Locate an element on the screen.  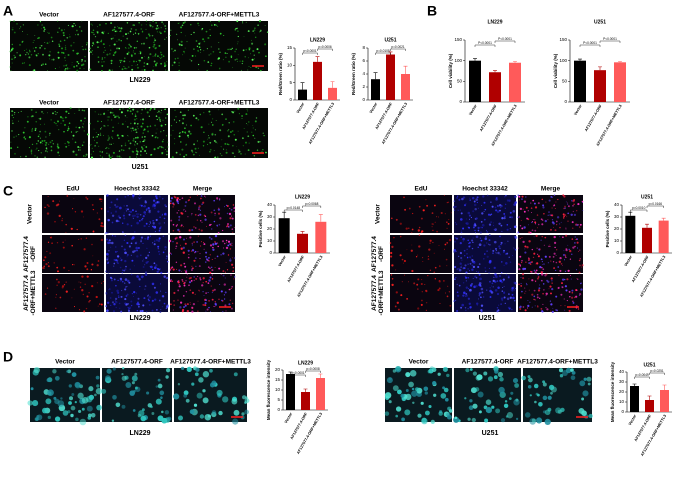
panel-letter: B is located at coordinates (432, 11).